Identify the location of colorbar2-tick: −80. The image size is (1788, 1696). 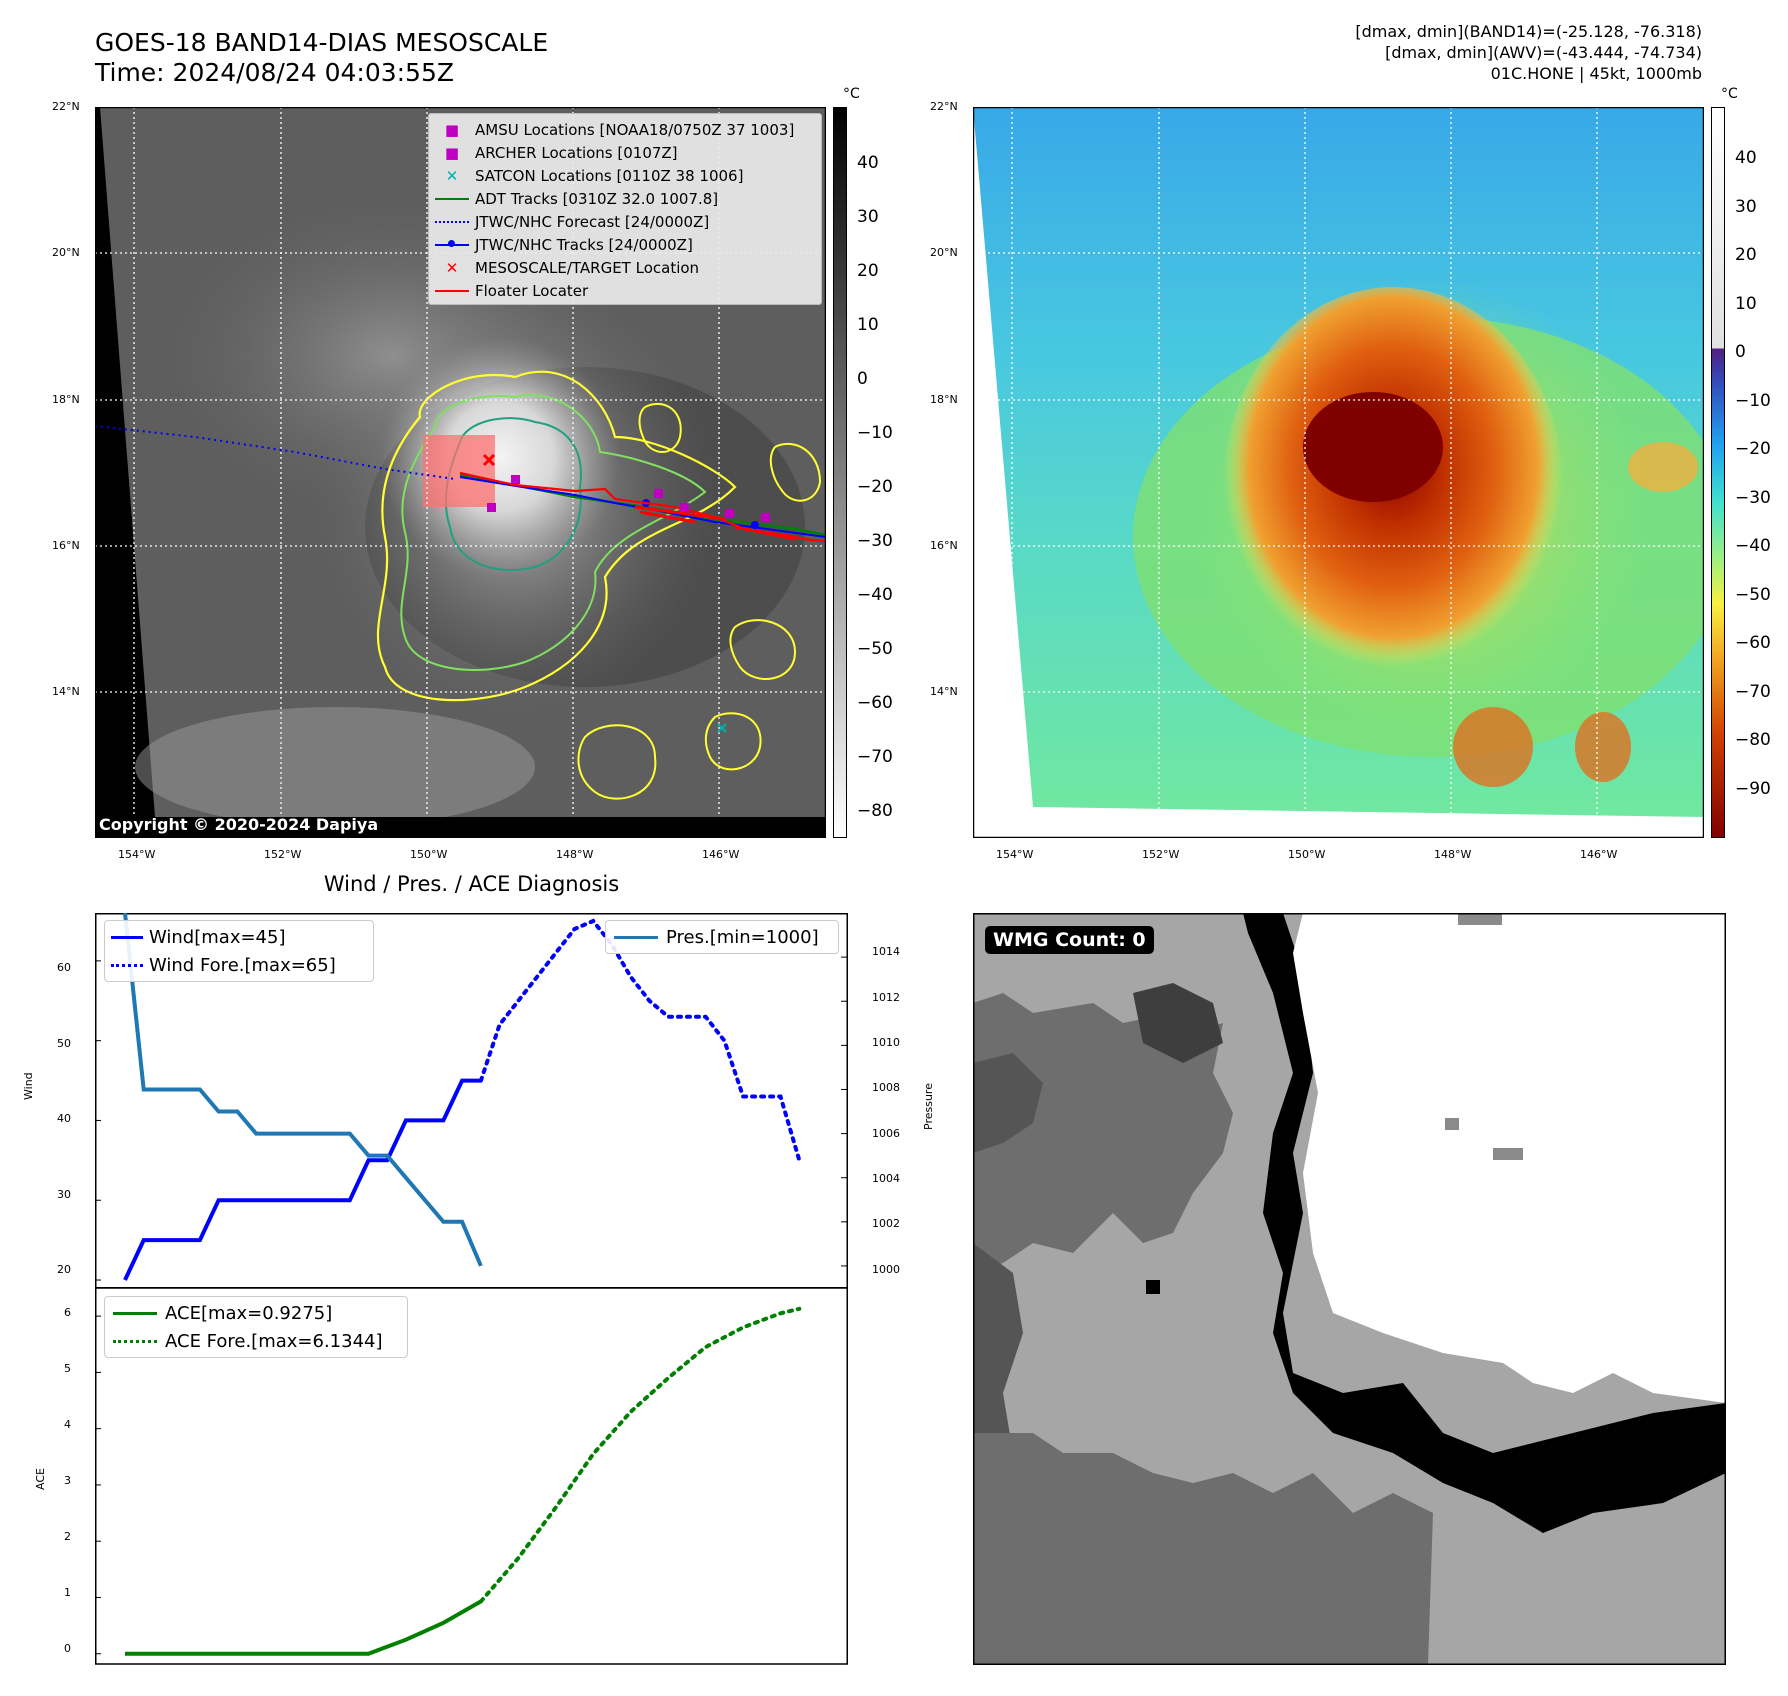
(1753, 740).